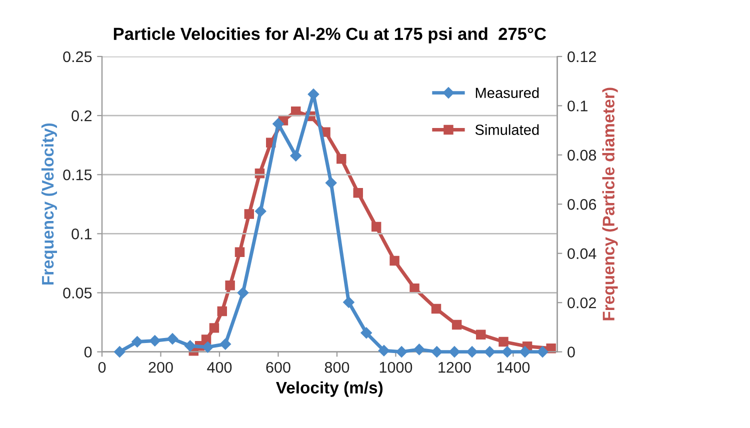 Image resolution: width=750 pixels, height=428 pixels. I want to click on x-tick-label: 1200, so click(454, 367).